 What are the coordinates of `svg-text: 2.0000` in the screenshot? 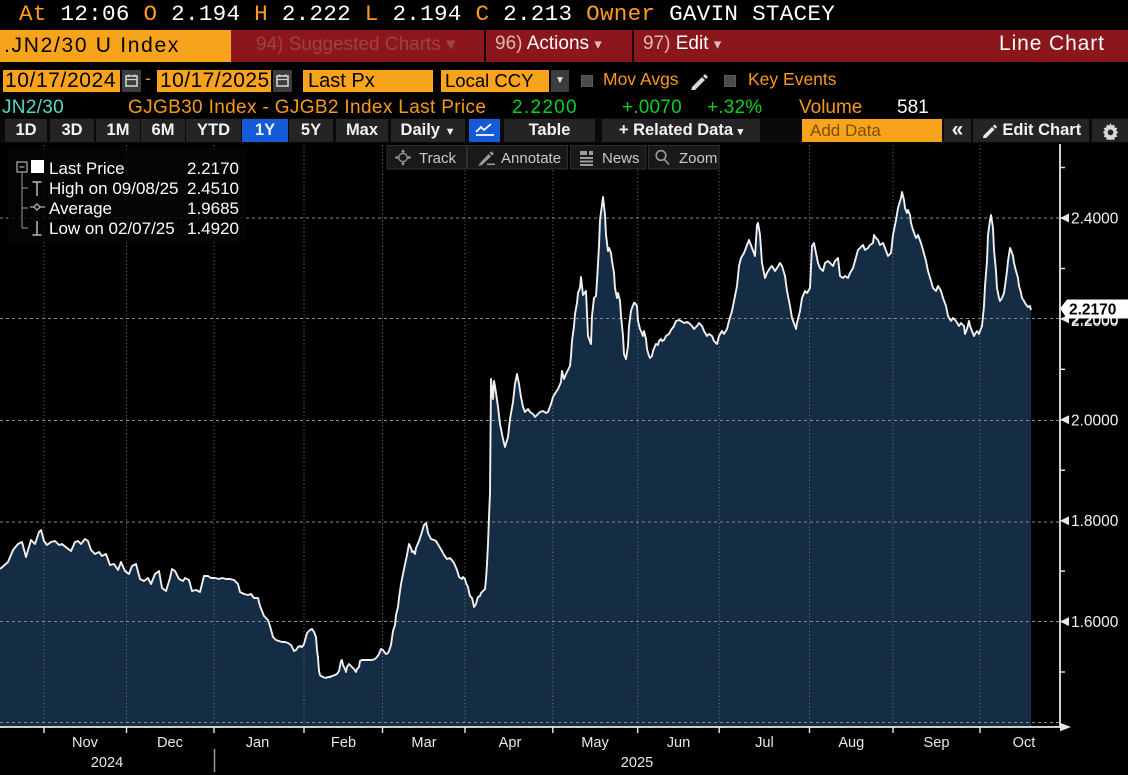 It's located at (1095, 420).